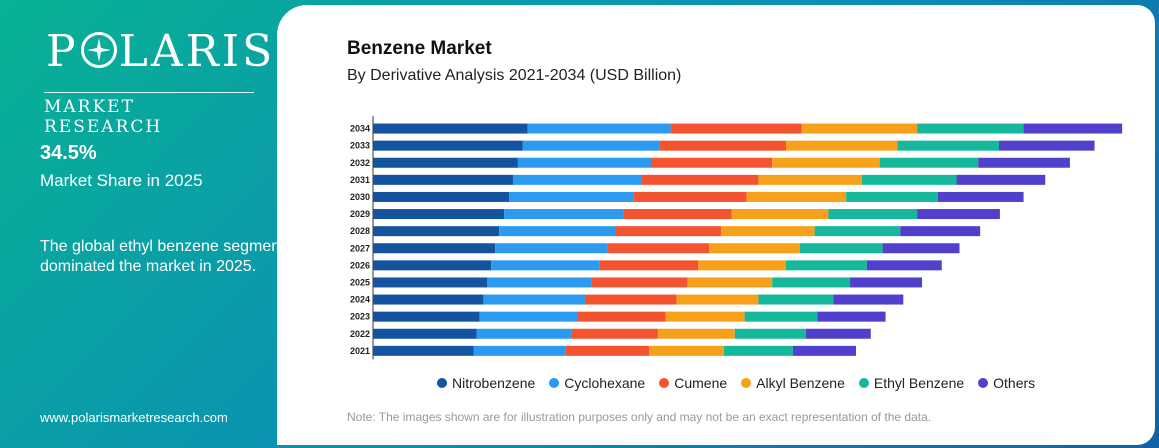  What do you see at coordinates (360, 265) in the screenshot?
I see `y-tick-label-2026: 2026` at bounding box center [360, 265].